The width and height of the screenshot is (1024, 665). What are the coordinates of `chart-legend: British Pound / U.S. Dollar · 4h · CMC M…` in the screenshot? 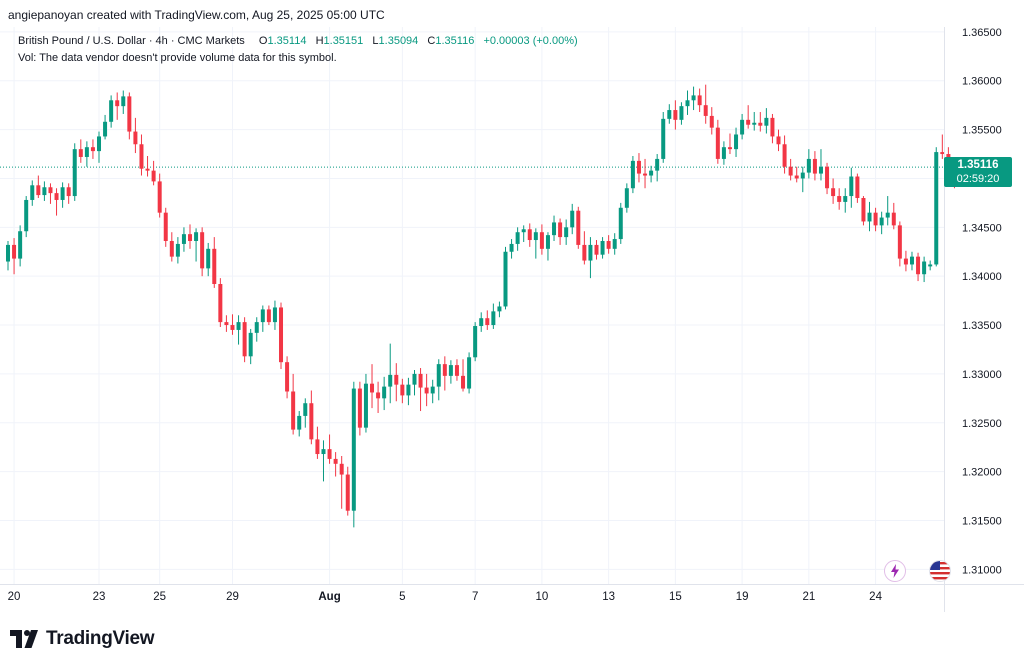 It's located at (298, 50).